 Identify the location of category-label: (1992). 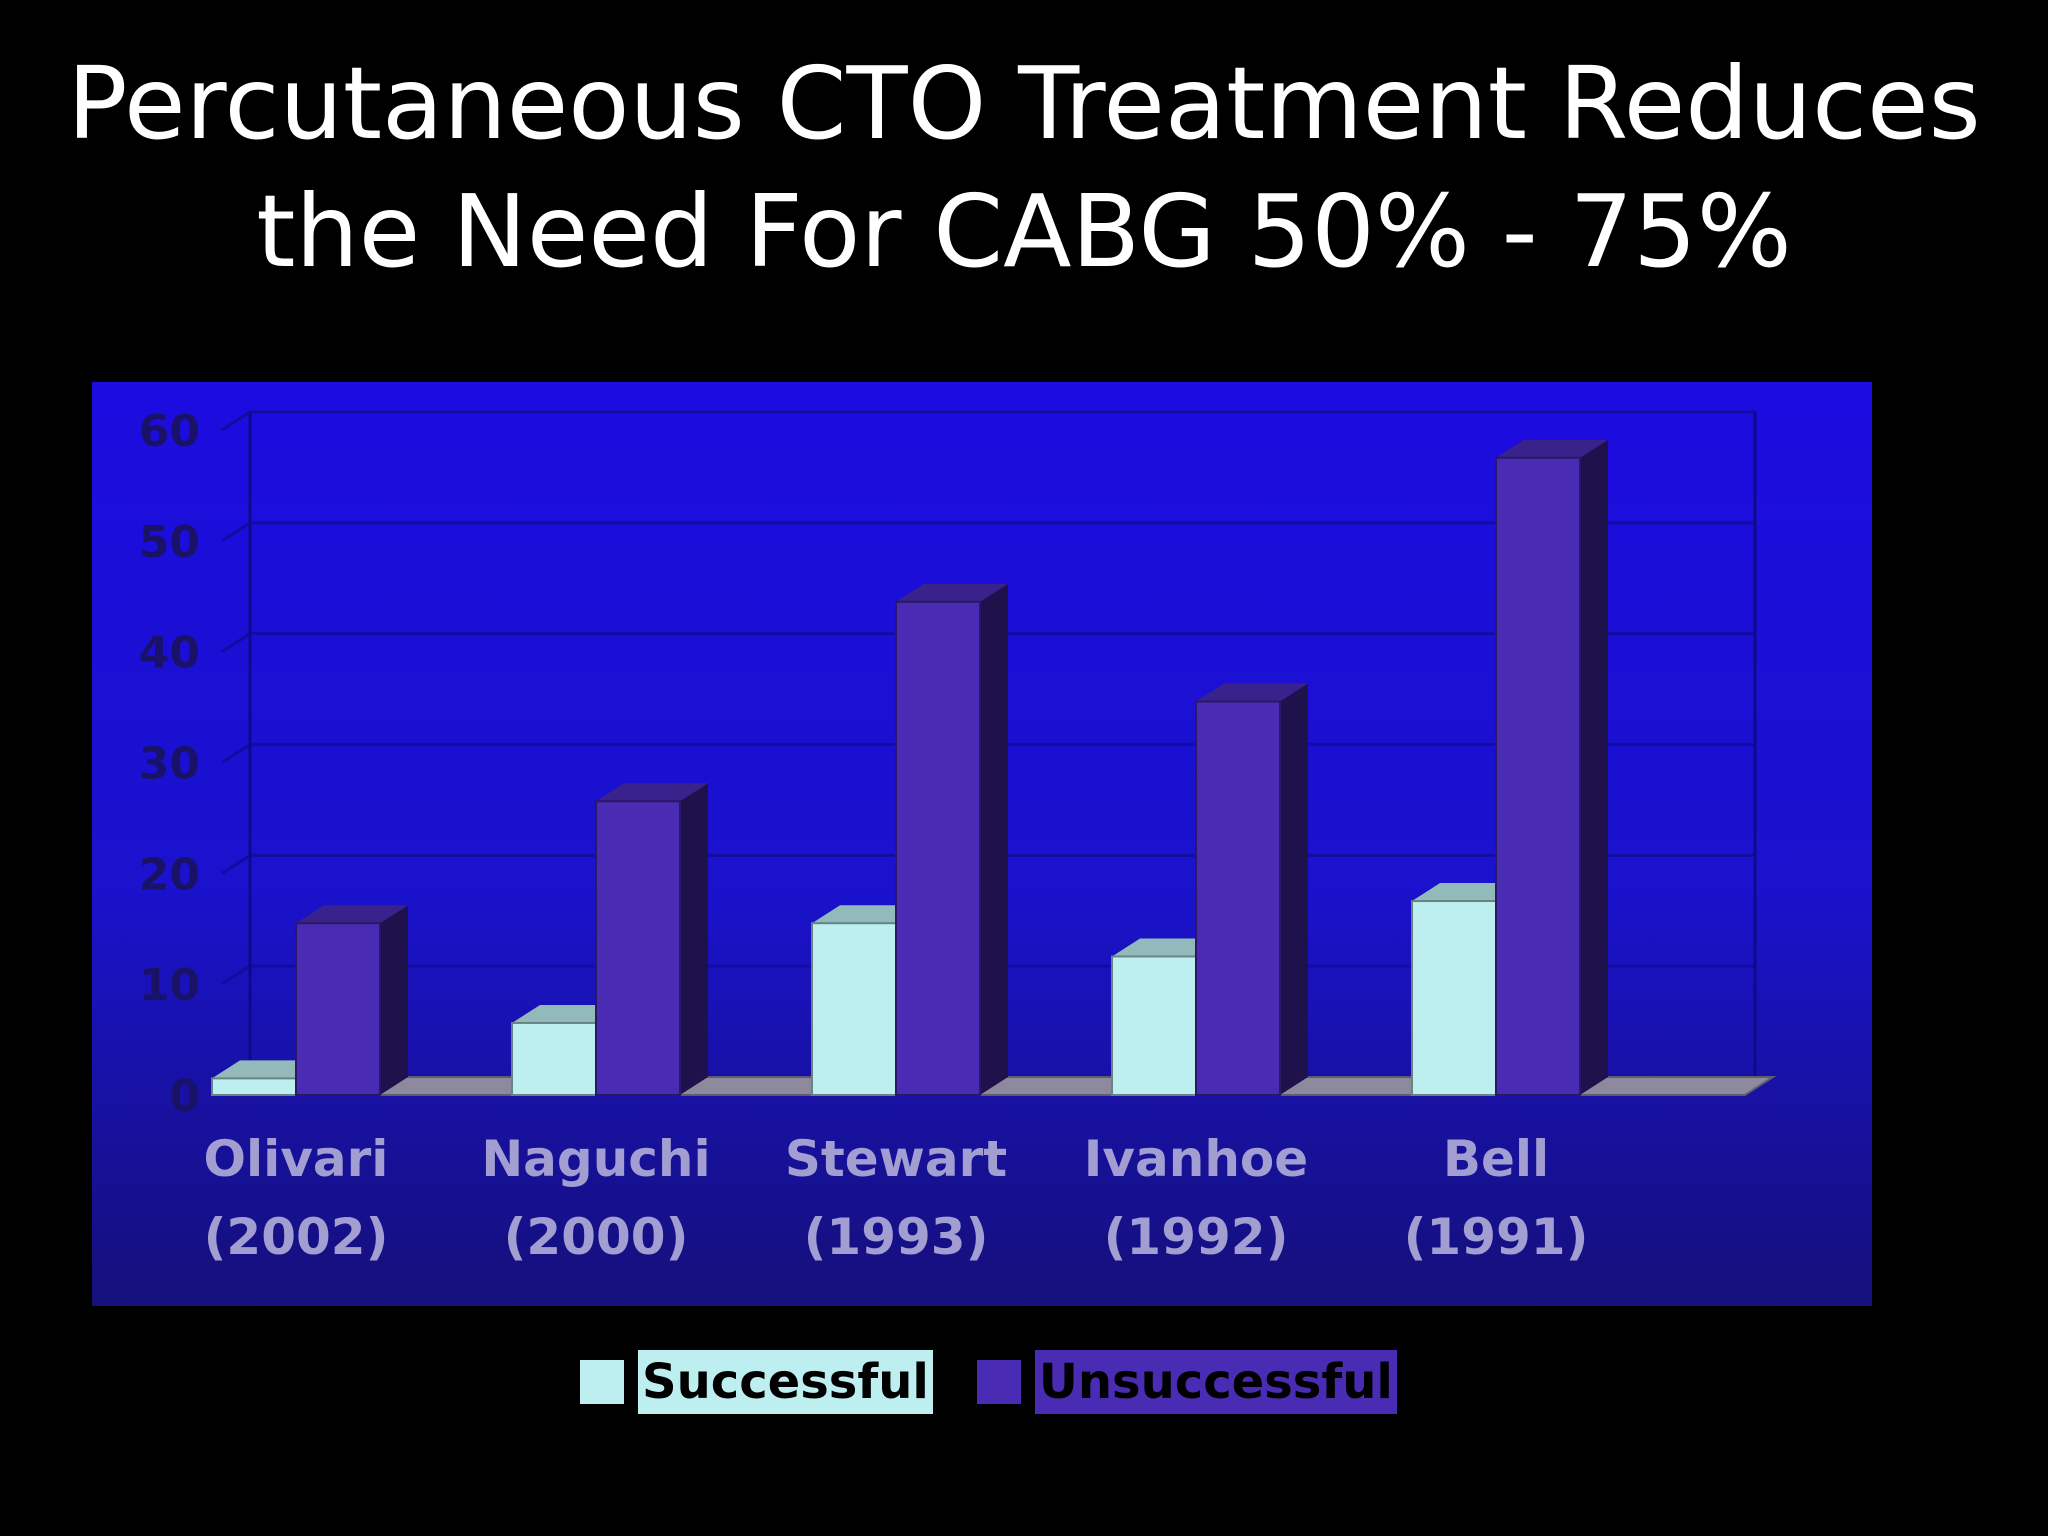
(1196, 1237).